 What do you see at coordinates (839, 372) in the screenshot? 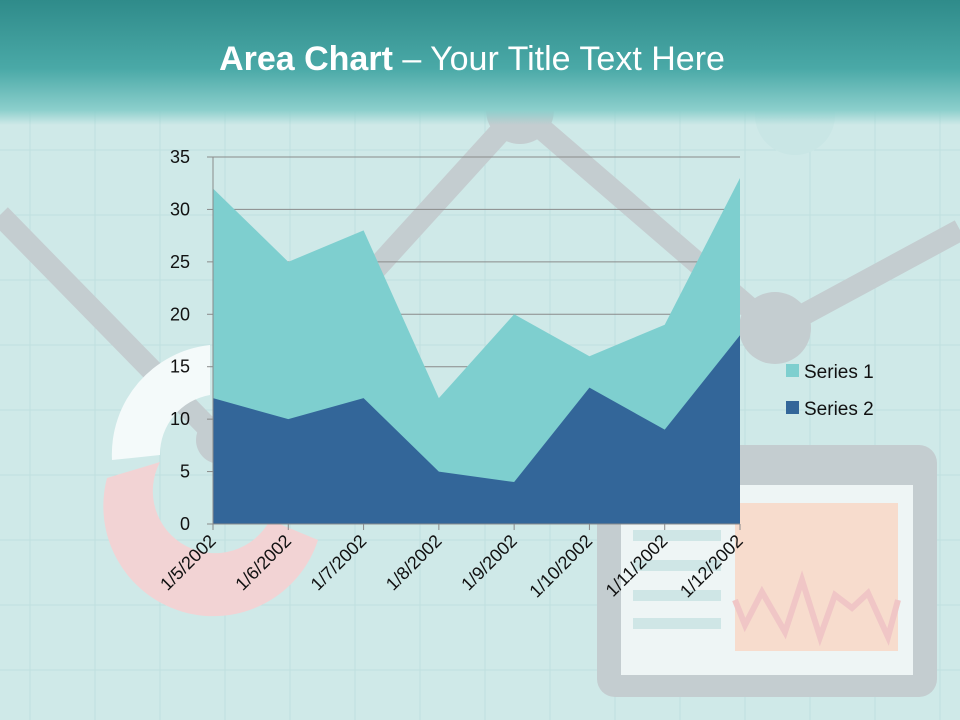
I see `legend-label-1: Series 1` at bounding box center [839, 372].